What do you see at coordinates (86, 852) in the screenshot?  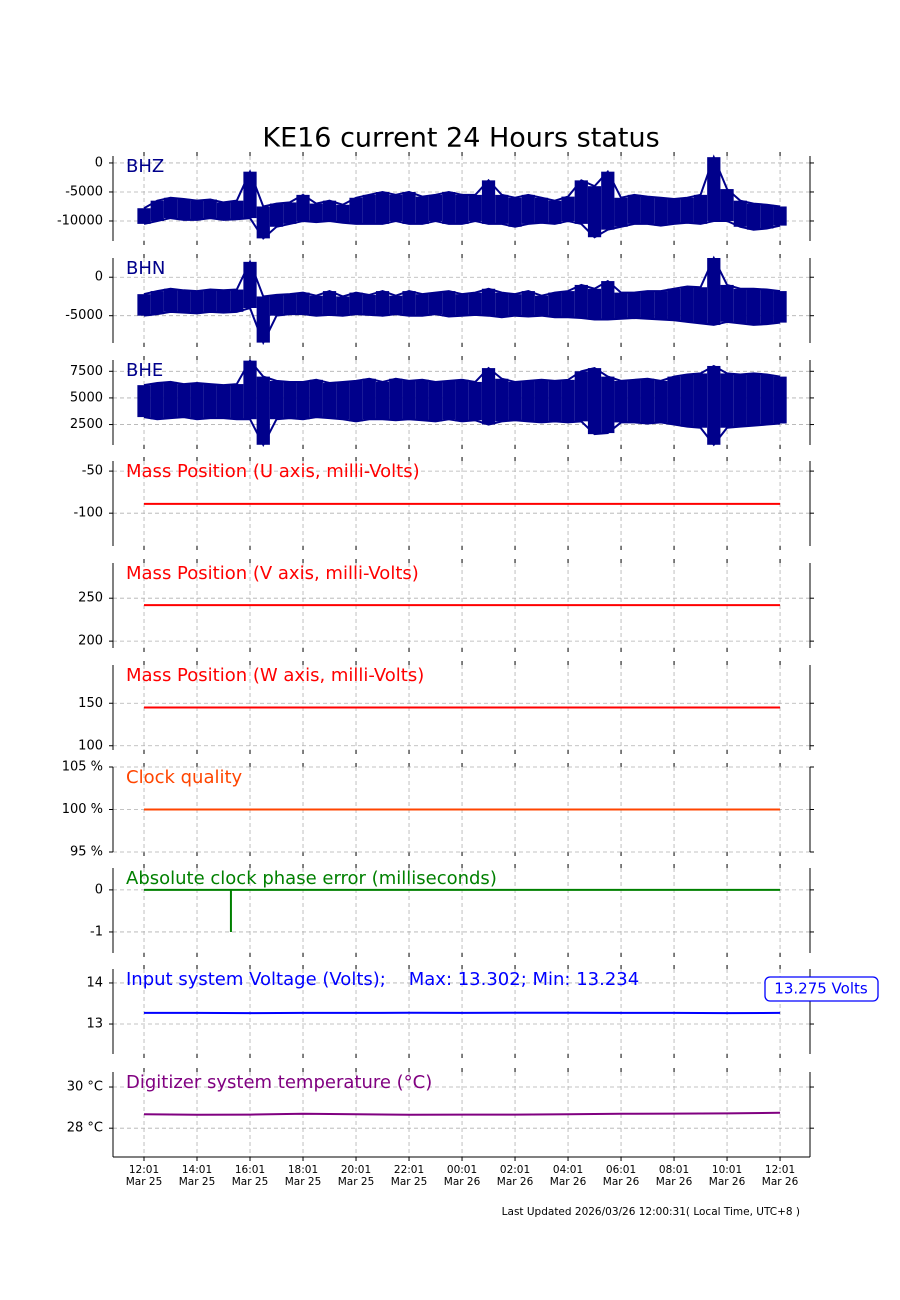 I see `y-tick-label: 95 %` at bounding box center [86, 852].